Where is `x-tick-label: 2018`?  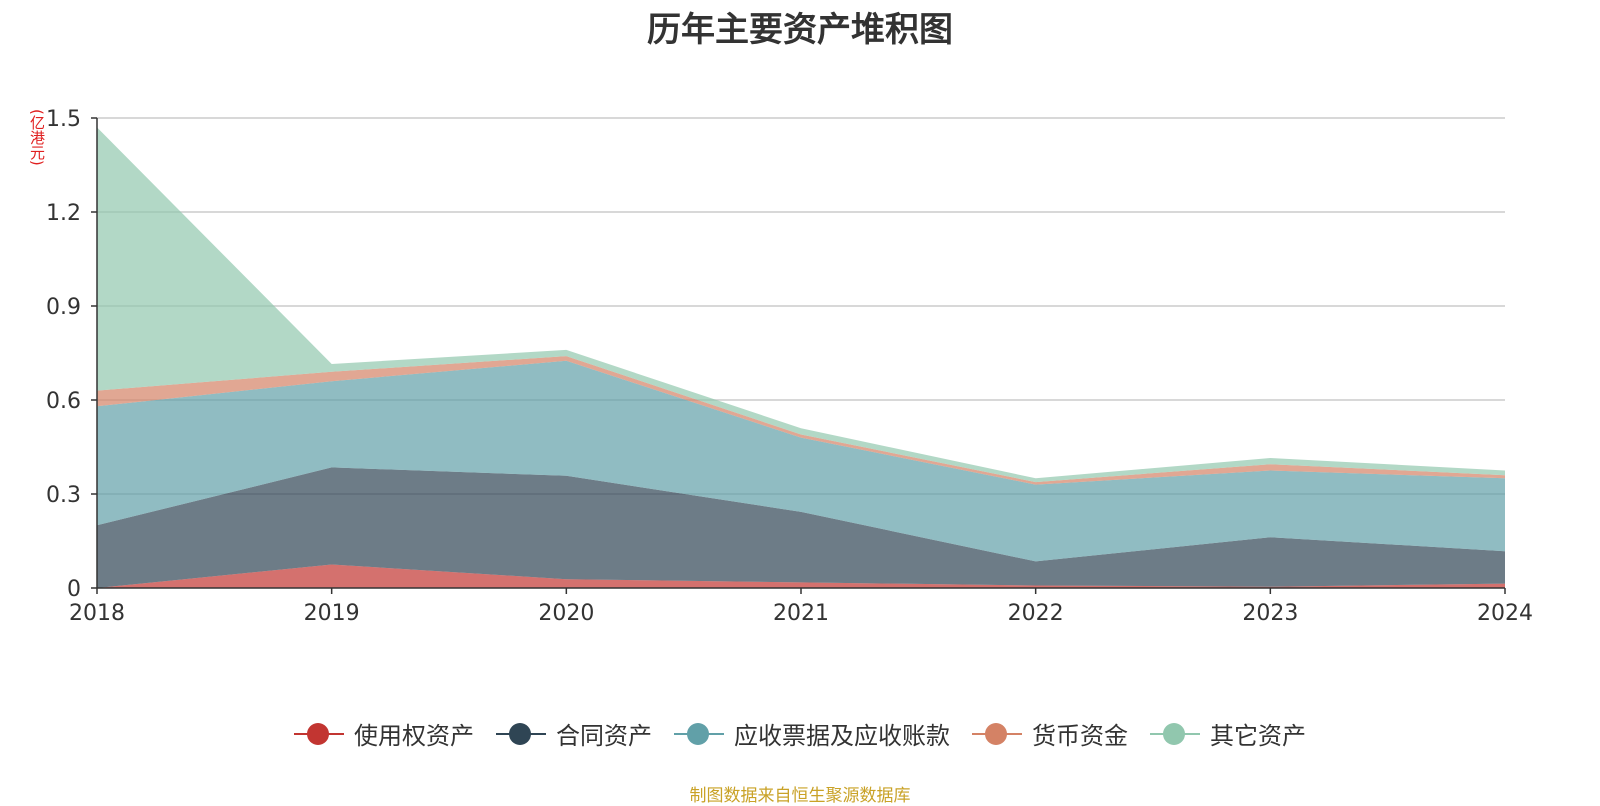 x-tick-label: 2018 is located at coordinates (97, 613).